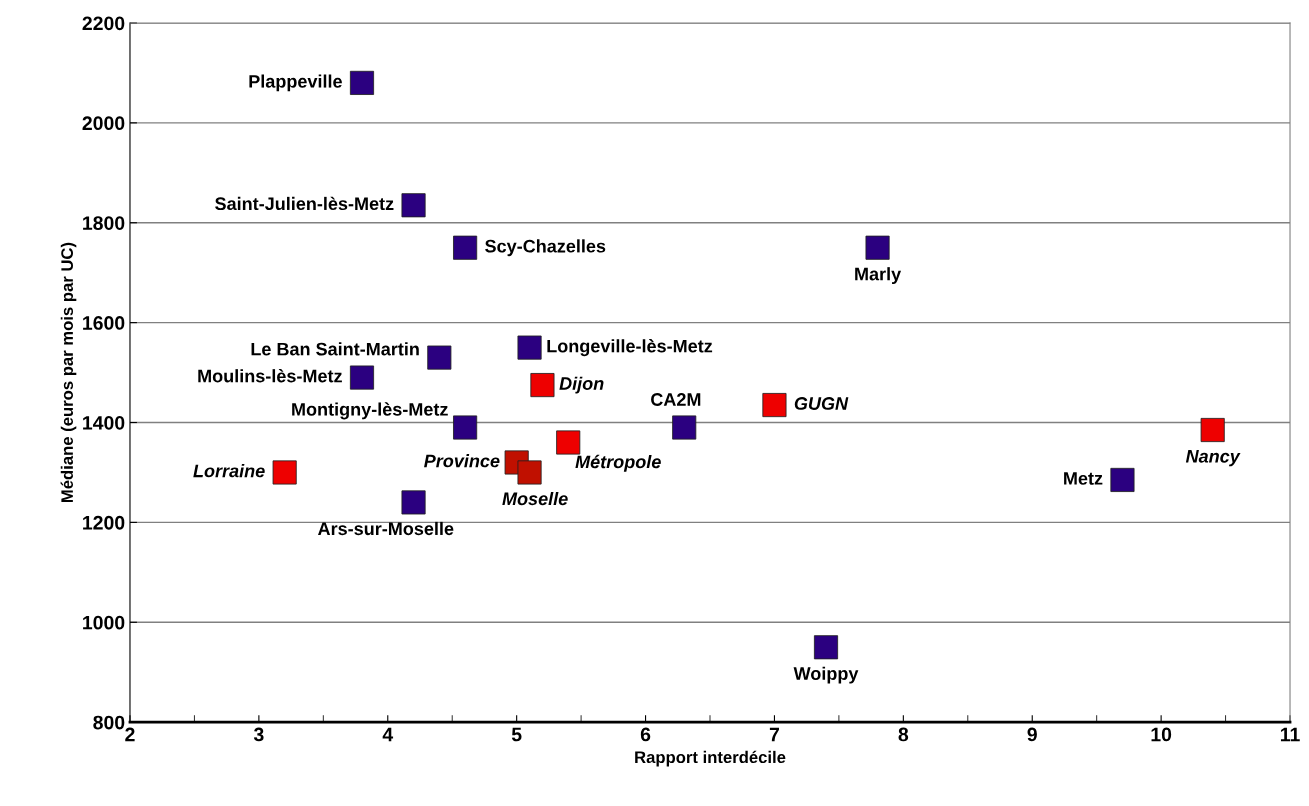 The width and height of the screenshot is (1309, 806). What do you see at coordinates (545, 248) in the screenshot?
I see `annotation: Scy-Chazelles` at bounding box center [545, 248].